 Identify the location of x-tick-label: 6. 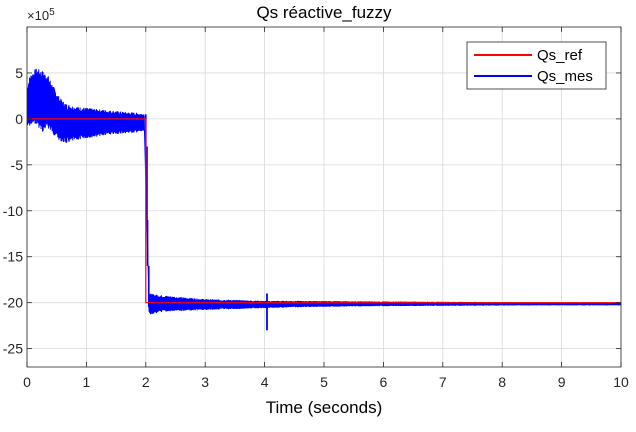
(384, 382).